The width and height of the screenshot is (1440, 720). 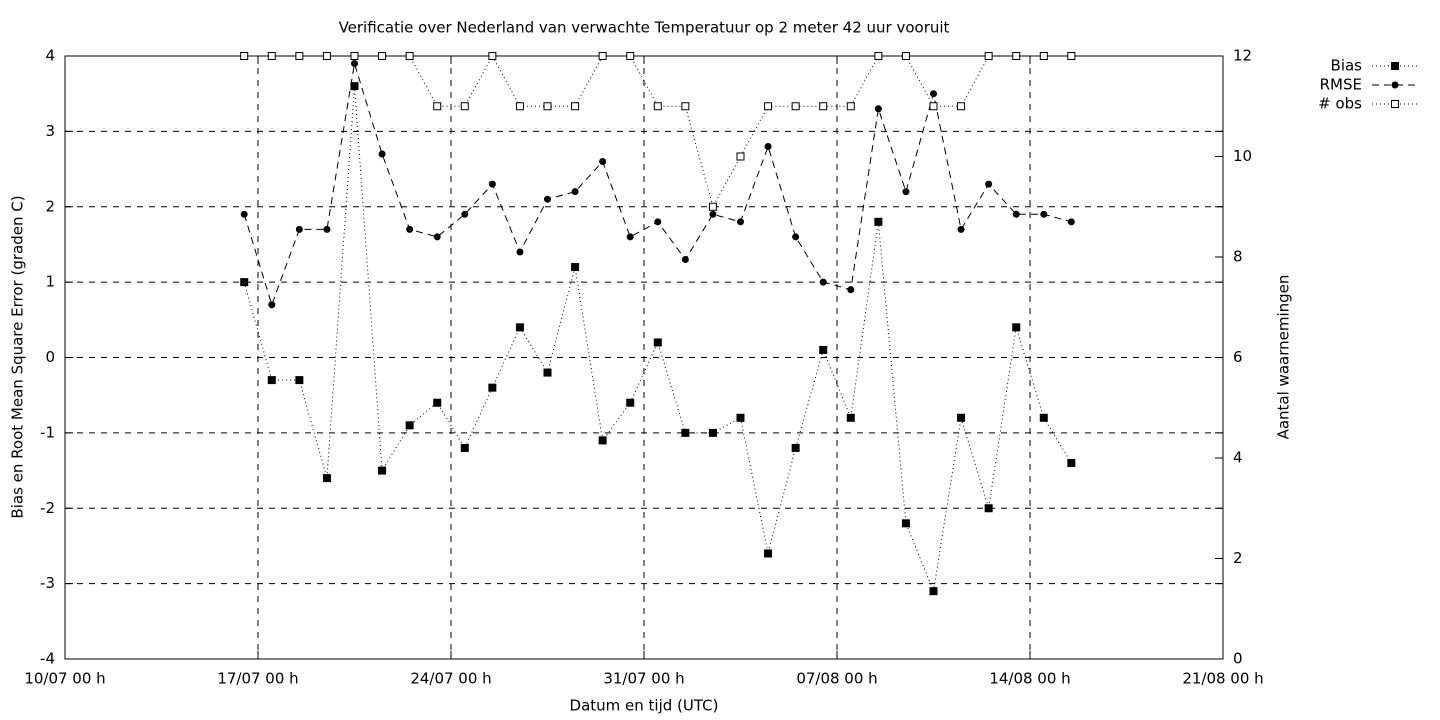 I want to click on y2-tick-label: 6, so click(x=1238, y=357).